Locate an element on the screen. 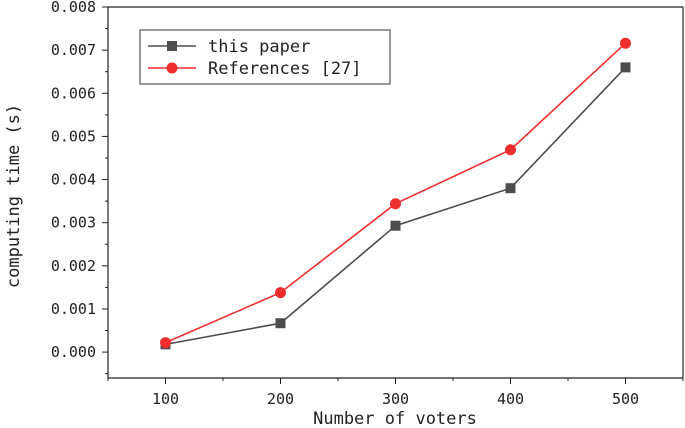  legend-marker-this-paper is located at coordinates (172, 46).